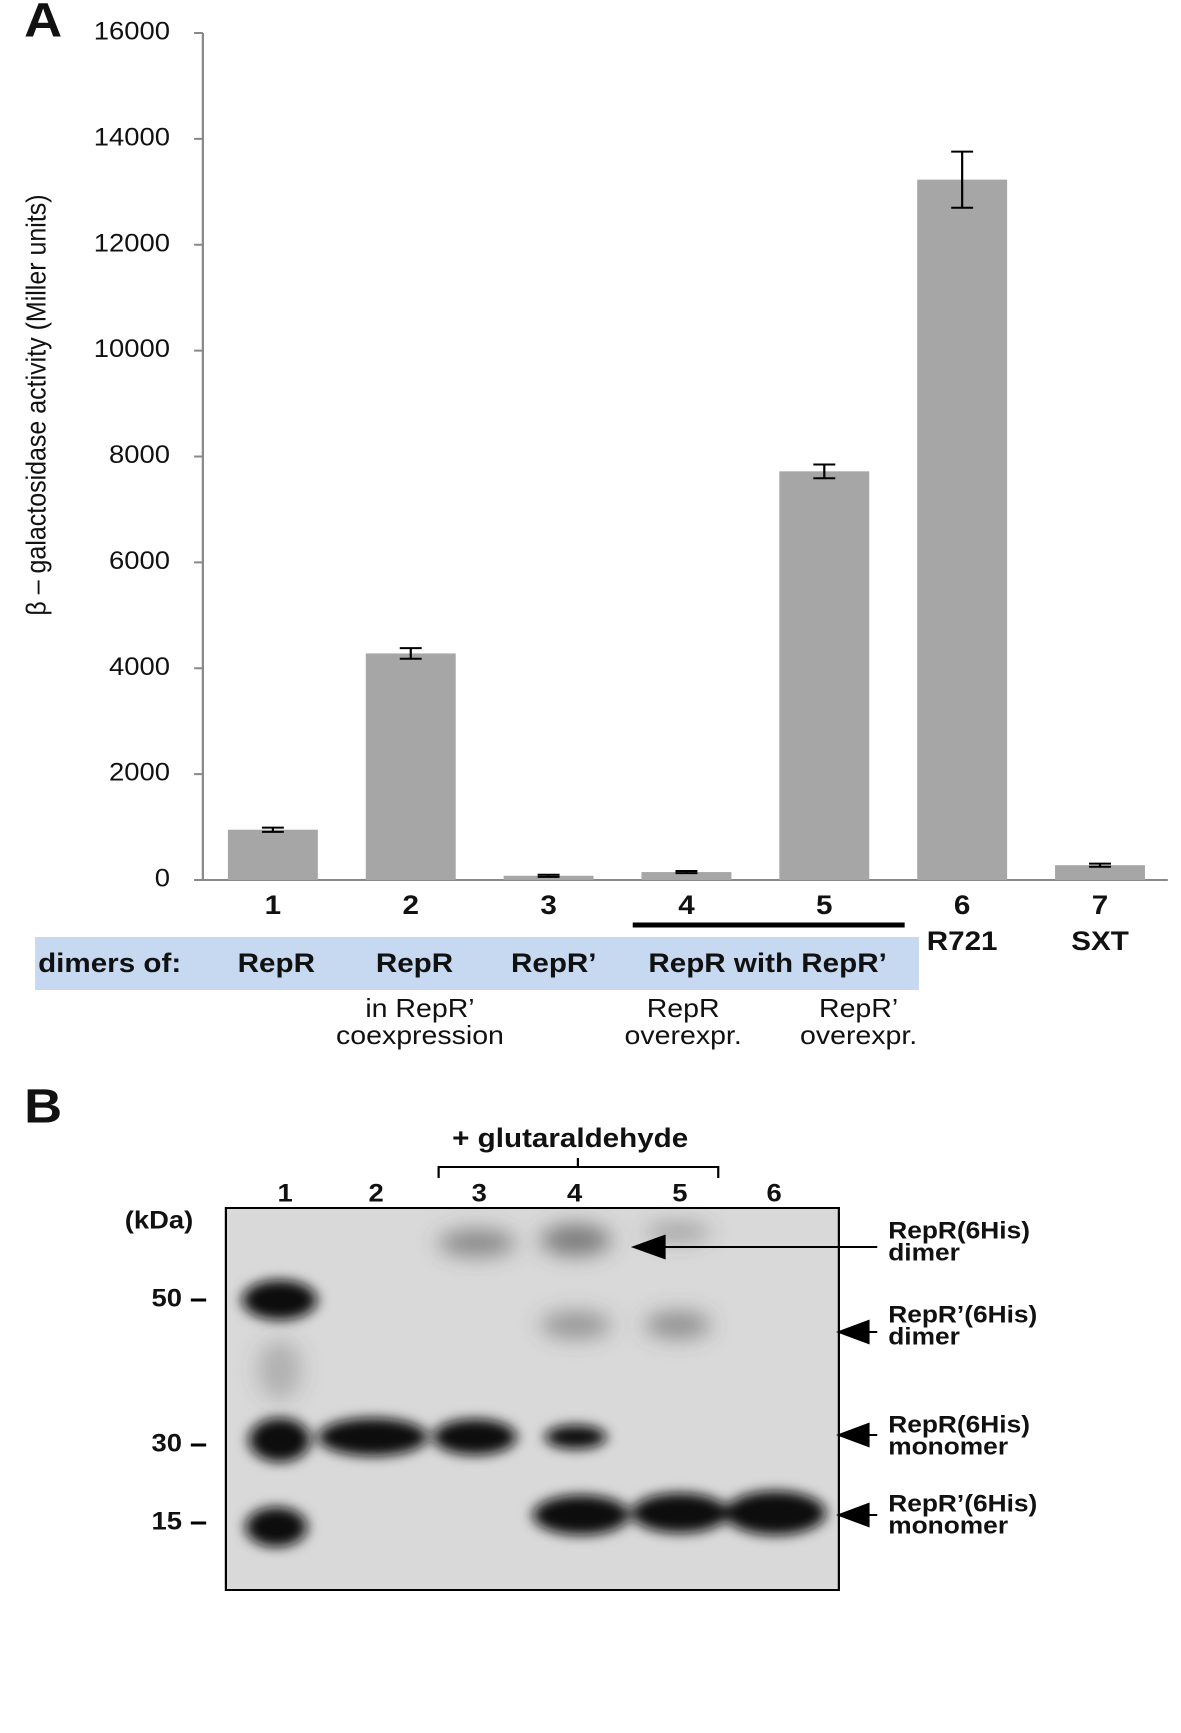 This screenshot has height=1733, width=1181. Describe the element at coordinates (132, 31) in the screenshot. I see `y-tick-label: 16000` at that location.